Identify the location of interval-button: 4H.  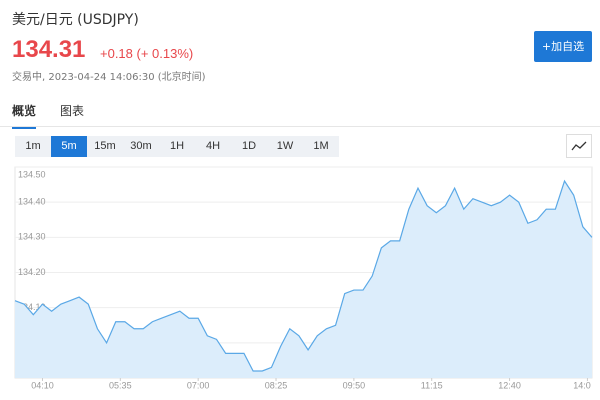
(213, 146).